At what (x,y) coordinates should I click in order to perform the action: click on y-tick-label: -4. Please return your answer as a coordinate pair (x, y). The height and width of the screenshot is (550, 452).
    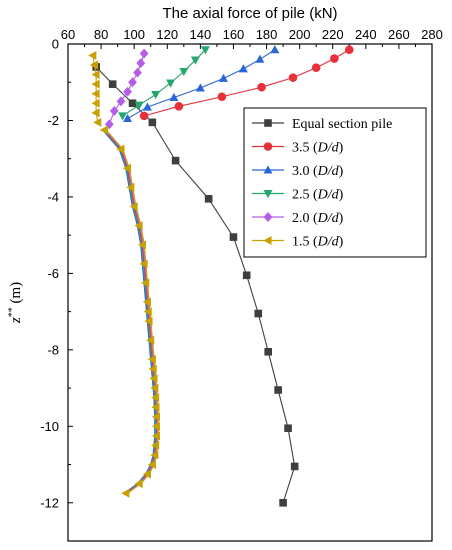
    Looking at the image, I should click on (53, 196).